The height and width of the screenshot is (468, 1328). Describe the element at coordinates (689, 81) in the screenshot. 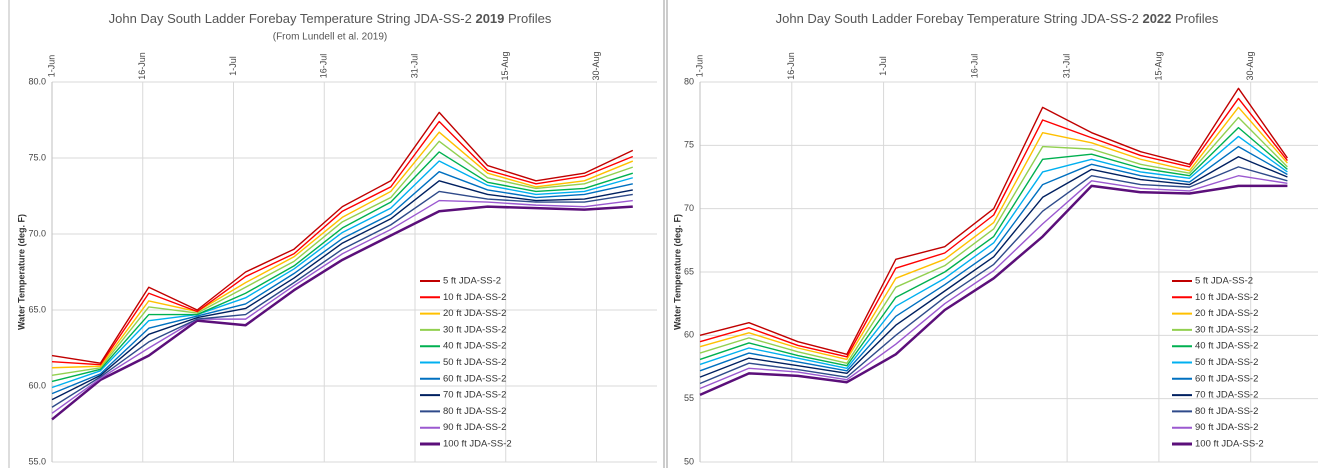

I see `y-tick-label: 80` at that location.